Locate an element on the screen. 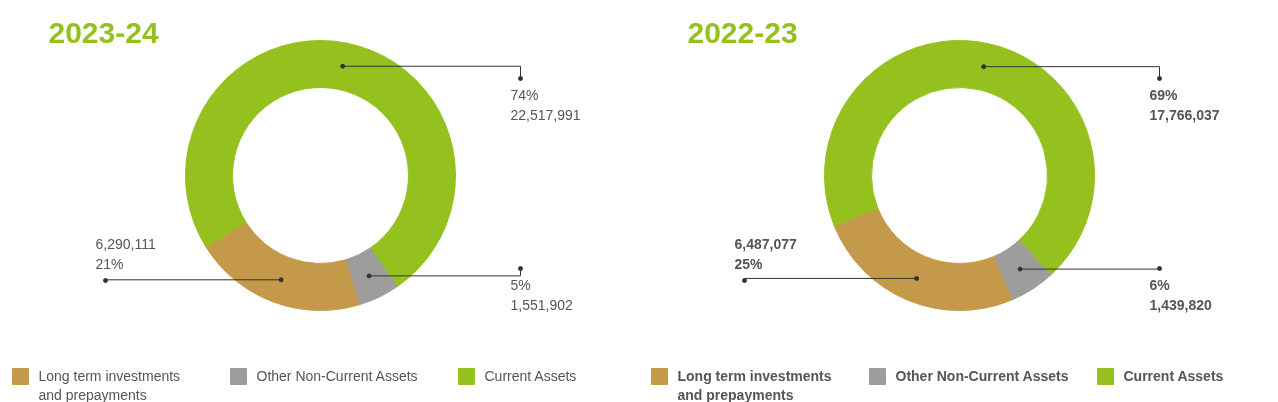 The height and width of the screenshot is (402, 1278). data-label: 6,487,077 25% is located at coordinates (765, 254).